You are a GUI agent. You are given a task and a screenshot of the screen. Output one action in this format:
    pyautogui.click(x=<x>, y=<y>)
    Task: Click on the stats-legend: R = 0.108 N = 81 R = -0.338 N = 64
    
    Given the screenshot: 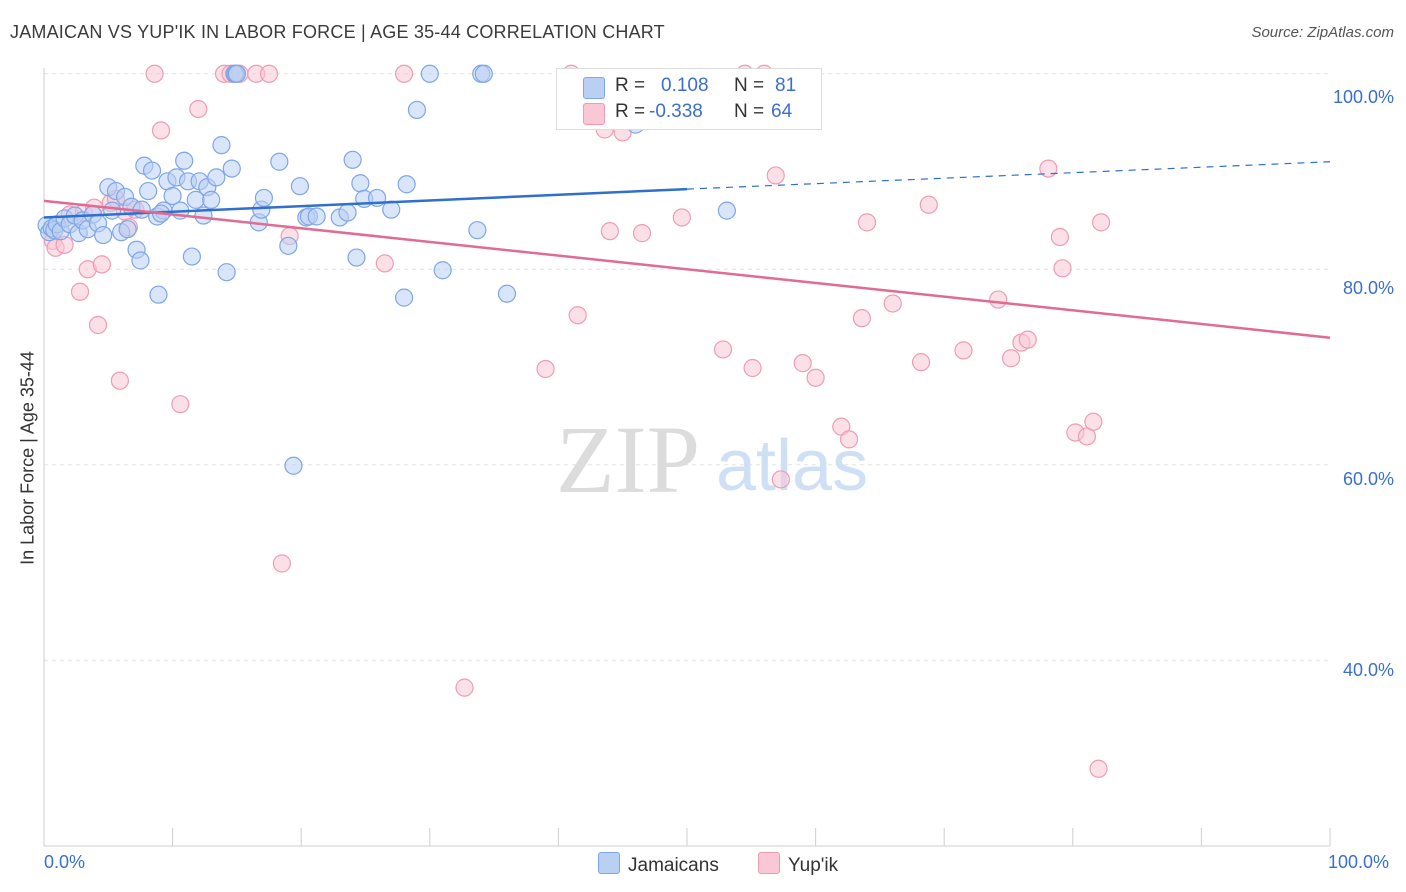 What is the action you would take?
    pyautogui.click(x=689, y=99)
    